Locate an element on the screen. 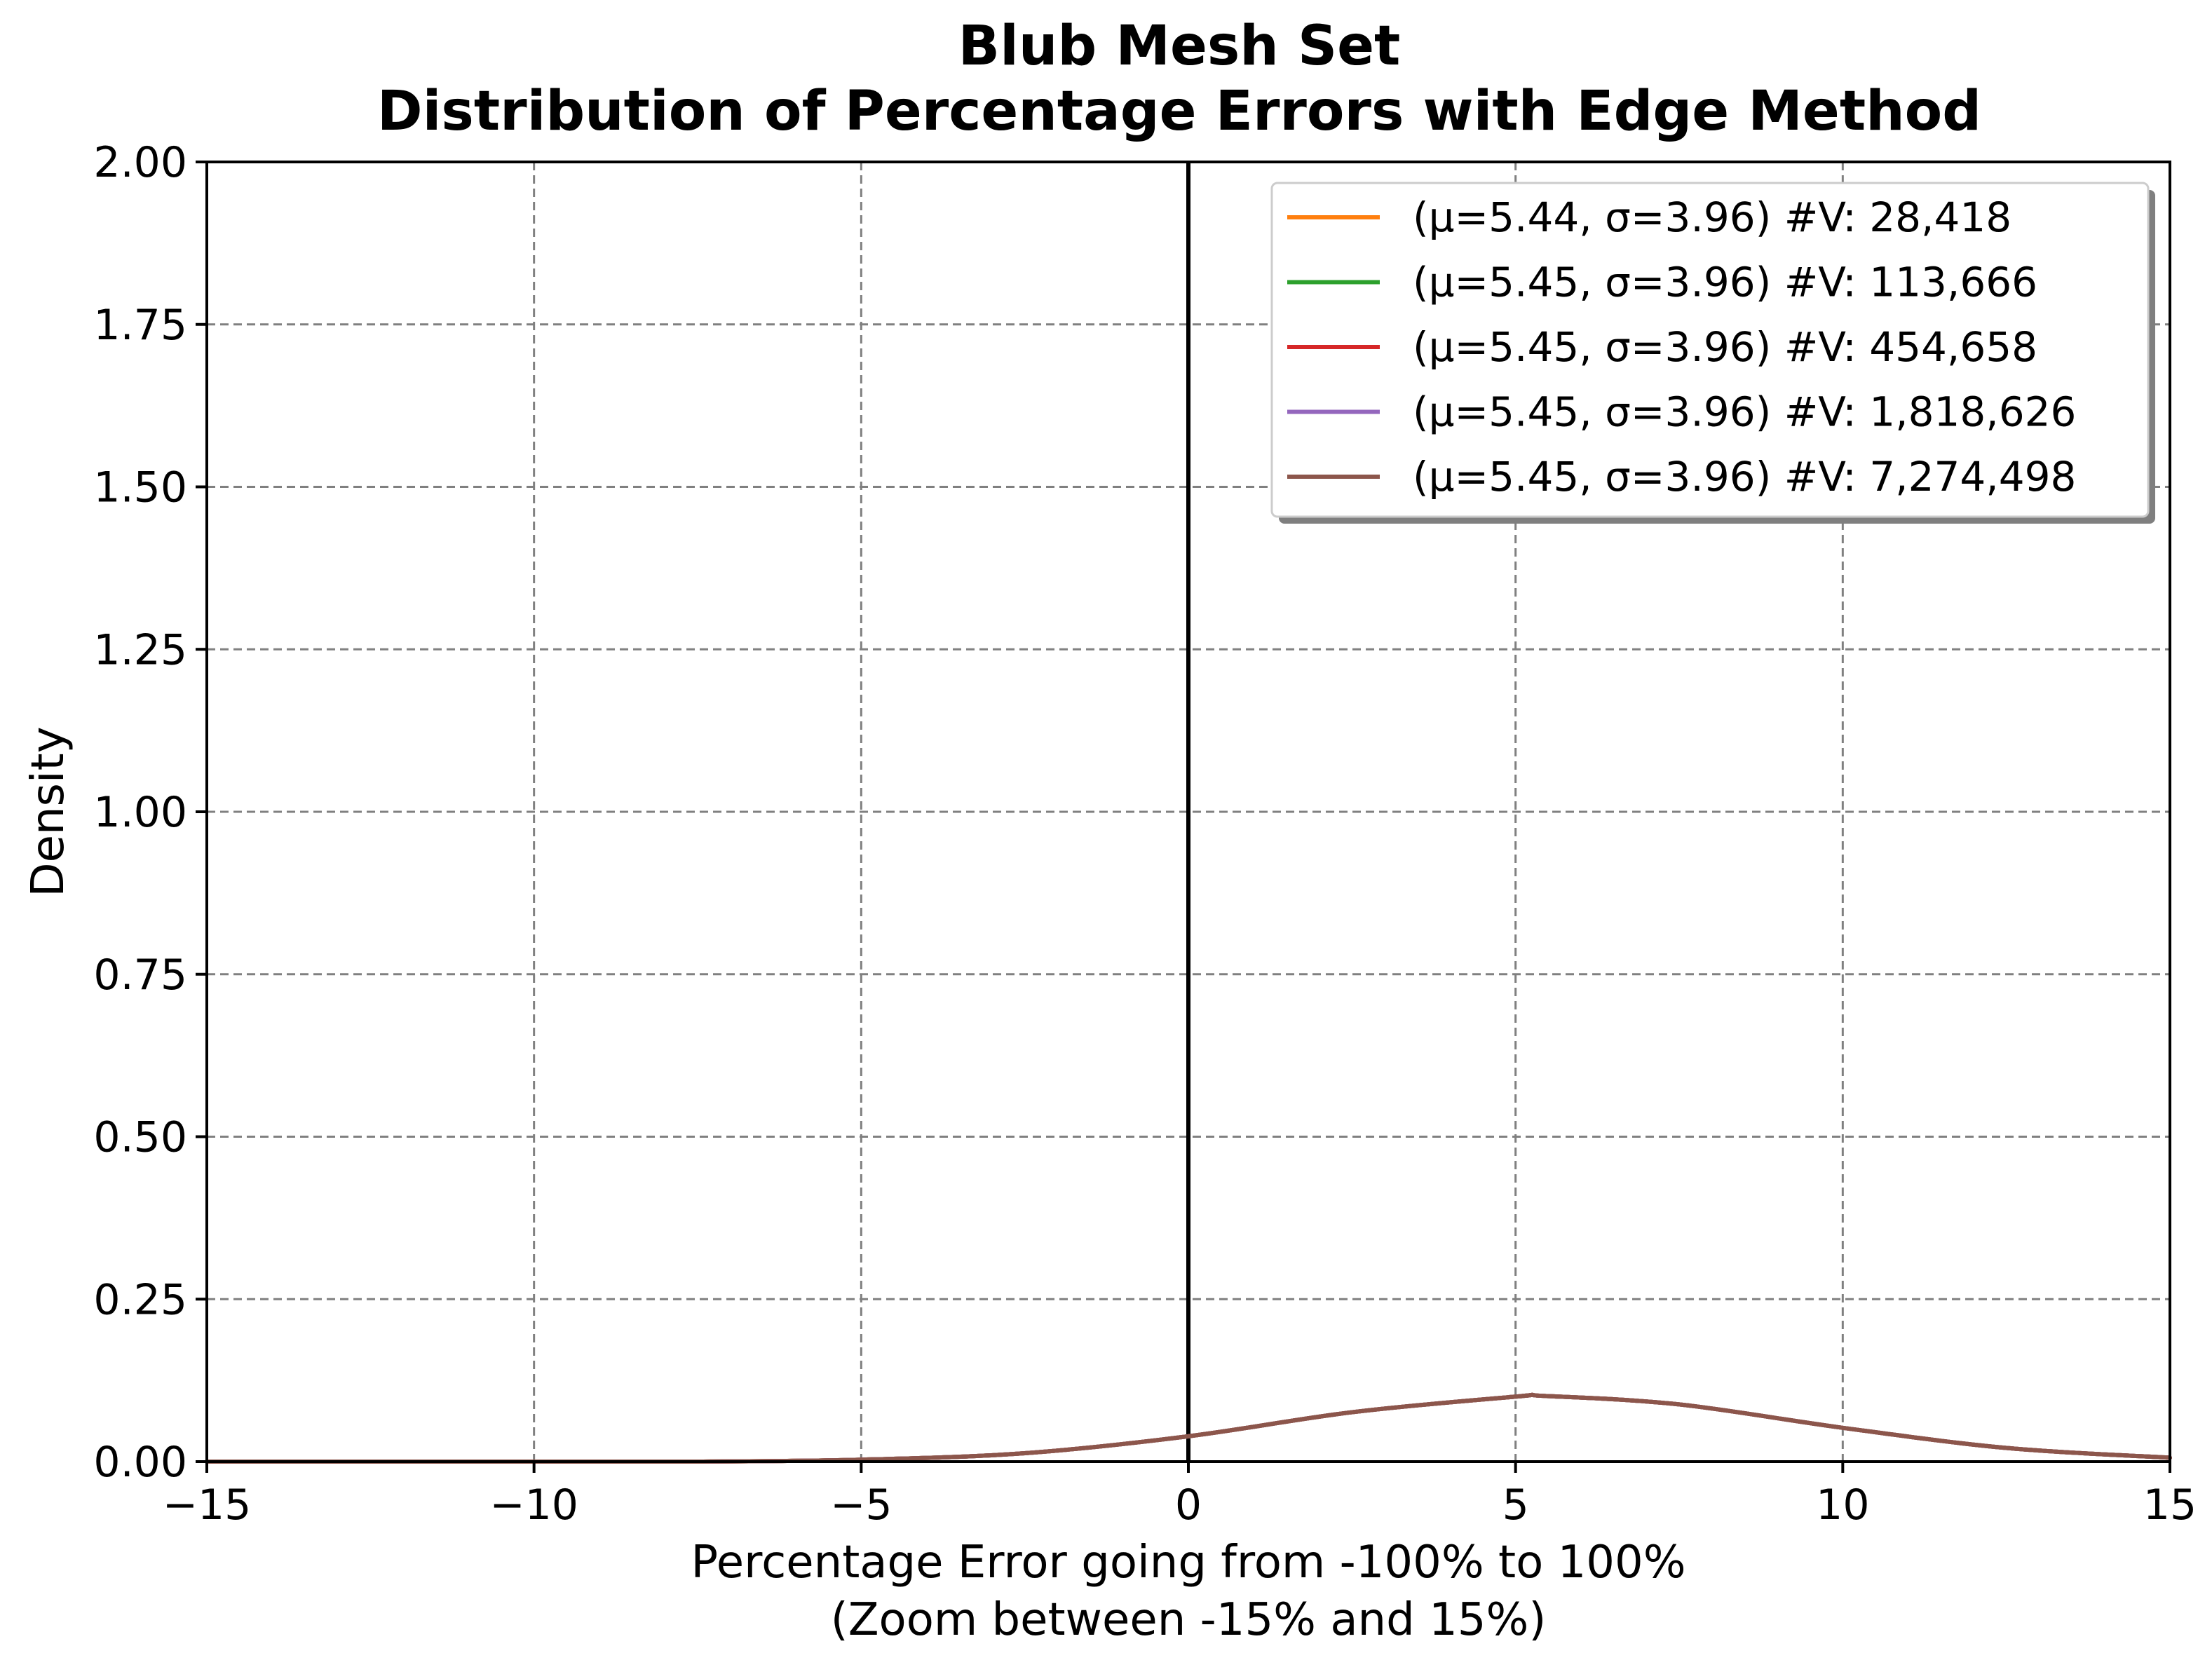  y-tick-label: 2.00 is located at coordinates (140, 162).